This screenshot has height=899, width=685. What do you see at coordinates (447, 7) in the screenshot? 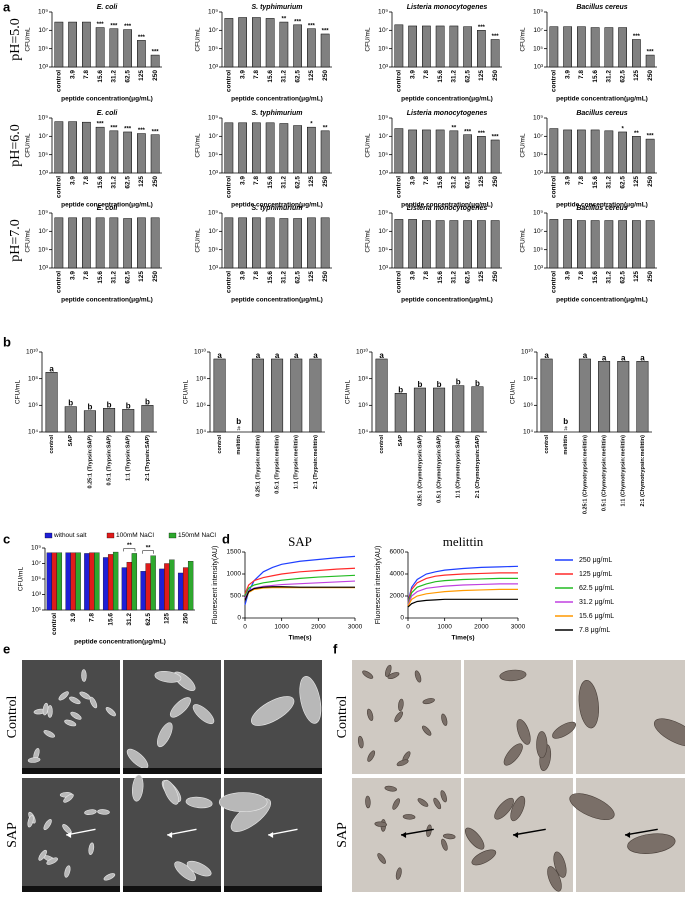
I see `chart-title: Listeria monocytogenes` at bounding box center [447, 7].